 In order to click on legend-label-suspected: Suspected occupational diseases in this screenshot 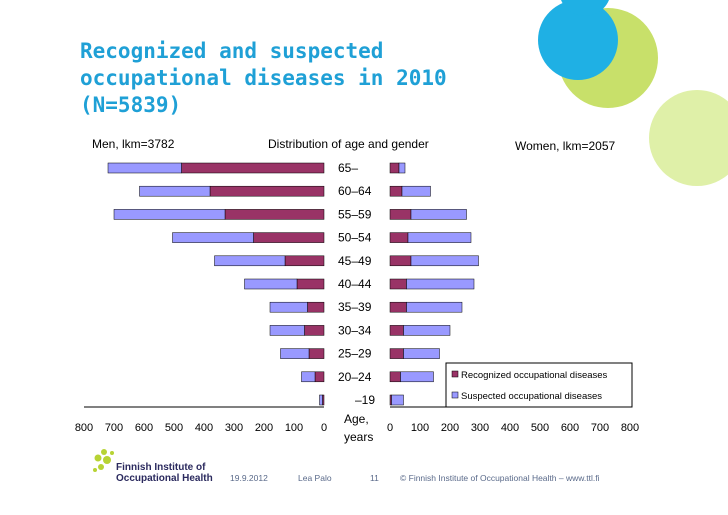, I will do `click(531, 396)`.